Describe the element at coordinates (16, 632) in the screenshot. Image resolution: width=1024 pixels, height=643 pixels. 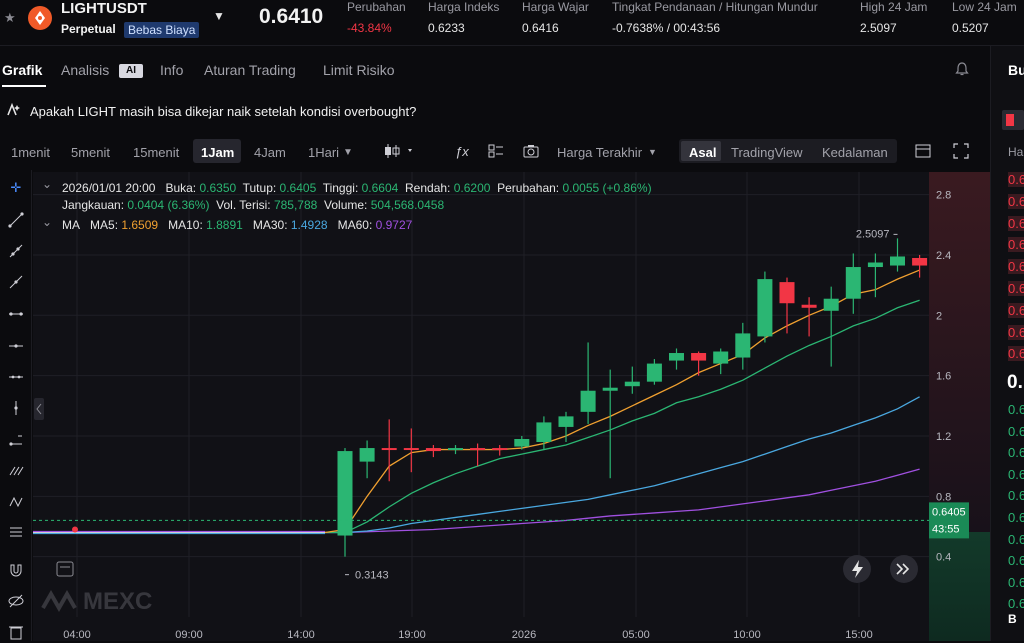
I see `trash-icon` at that location.